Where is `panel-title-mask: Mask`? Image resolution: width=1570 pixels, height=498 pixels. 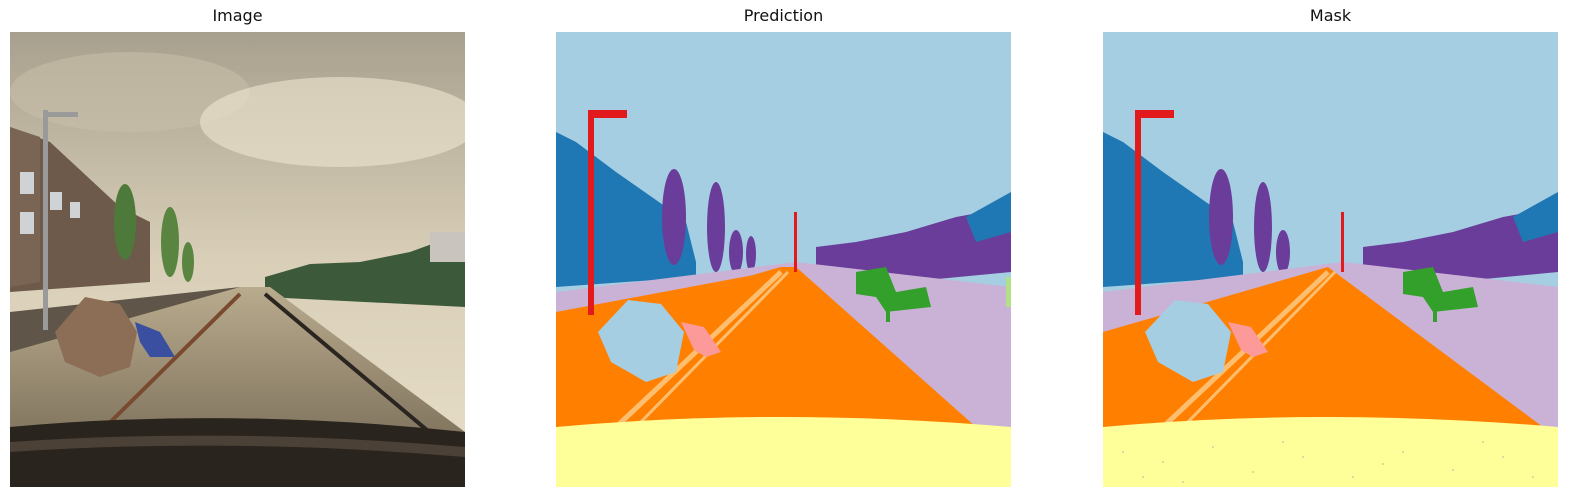
panel-title-mask: Mask is located at coordinates (1330, 15).